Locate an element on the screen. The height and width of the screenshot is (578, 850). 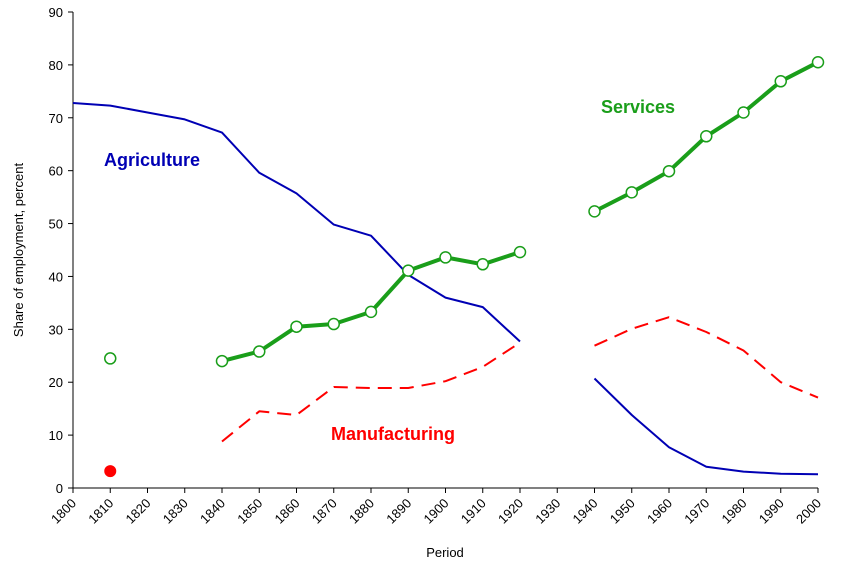
x-tick-label: 1910 is located at coordinates (473, 511).